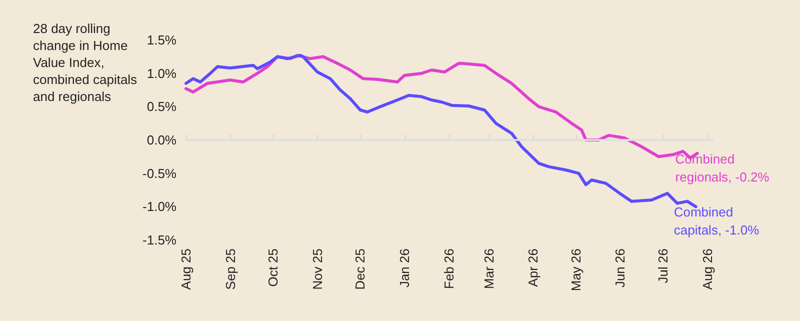 This screenshot has height=321, width=800. Describe the element at coordinates (273, 267) in the screenshot. I see `x-tick-label: Oct 25` at that location.